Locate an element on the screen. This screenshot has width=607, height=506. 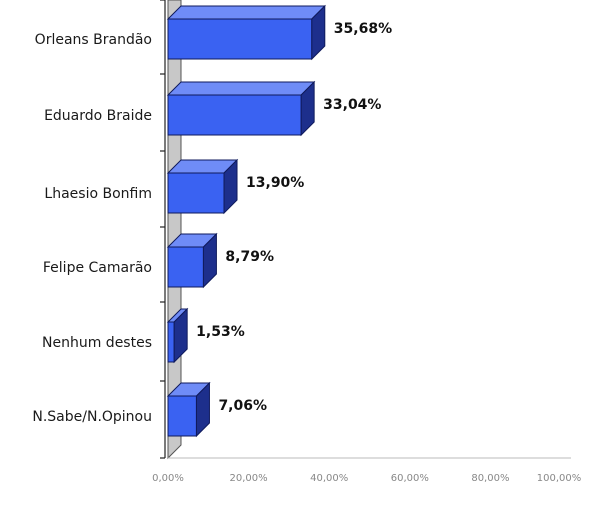
category-label: Lhaesio Bonfim is located at coordinates (98, 194).